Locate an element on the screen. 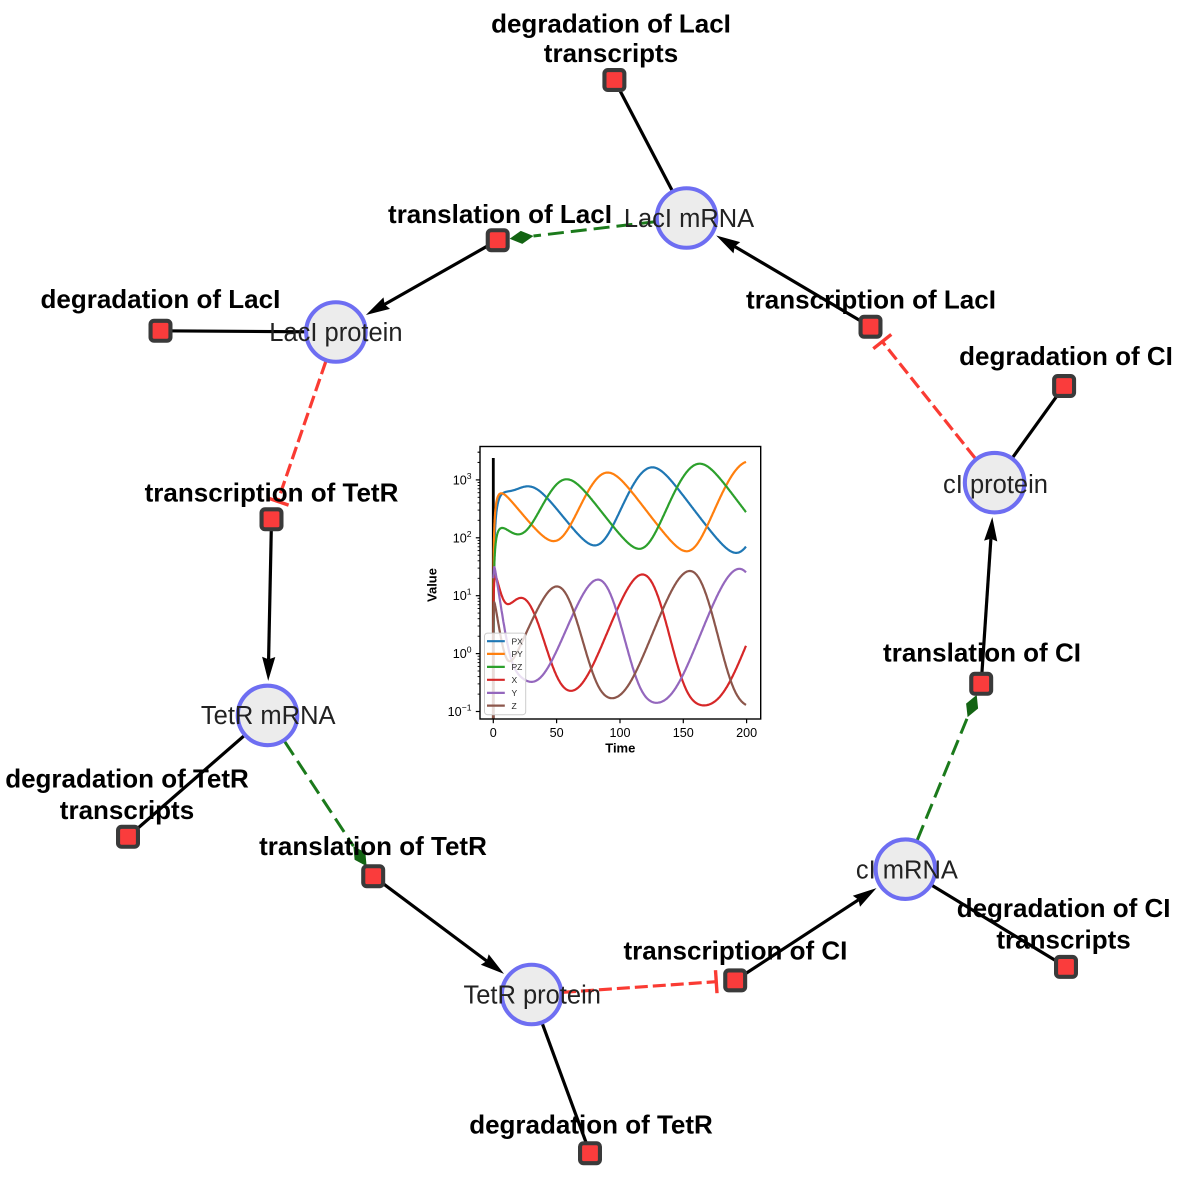 The height and width of the screenshot is (1200, 1189). svg-text: translation of CI is located at coordinates (982, 653).